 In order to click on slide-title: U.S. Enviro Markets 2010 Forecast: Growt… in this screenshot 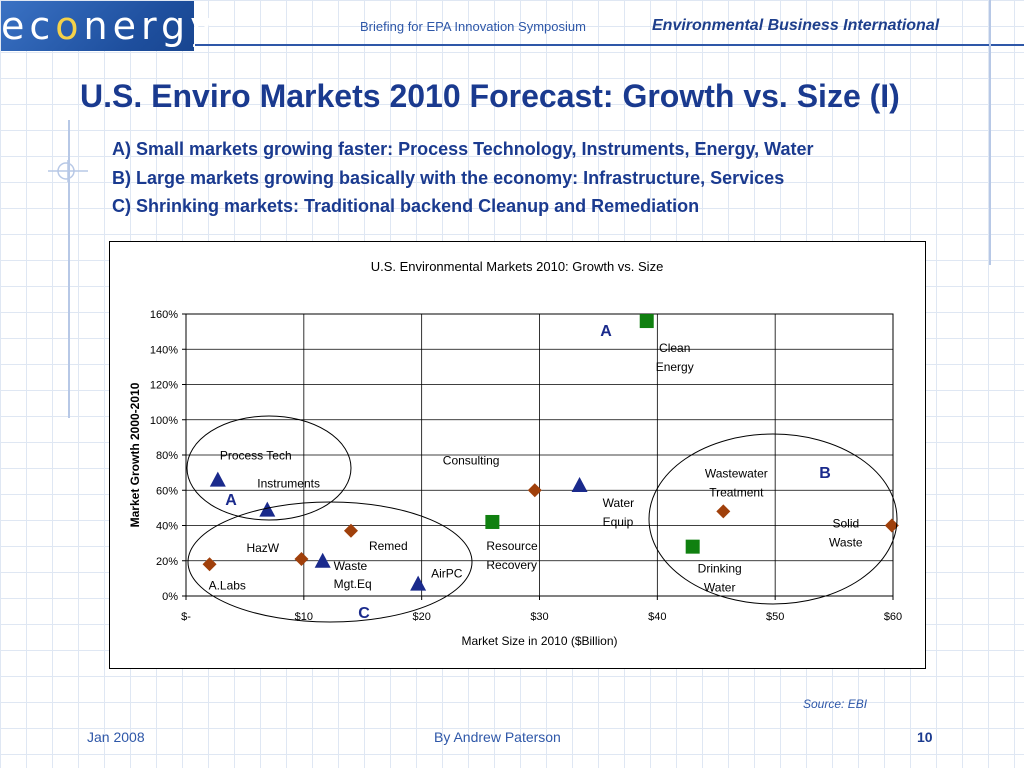, I will do `click(490, 96)`.